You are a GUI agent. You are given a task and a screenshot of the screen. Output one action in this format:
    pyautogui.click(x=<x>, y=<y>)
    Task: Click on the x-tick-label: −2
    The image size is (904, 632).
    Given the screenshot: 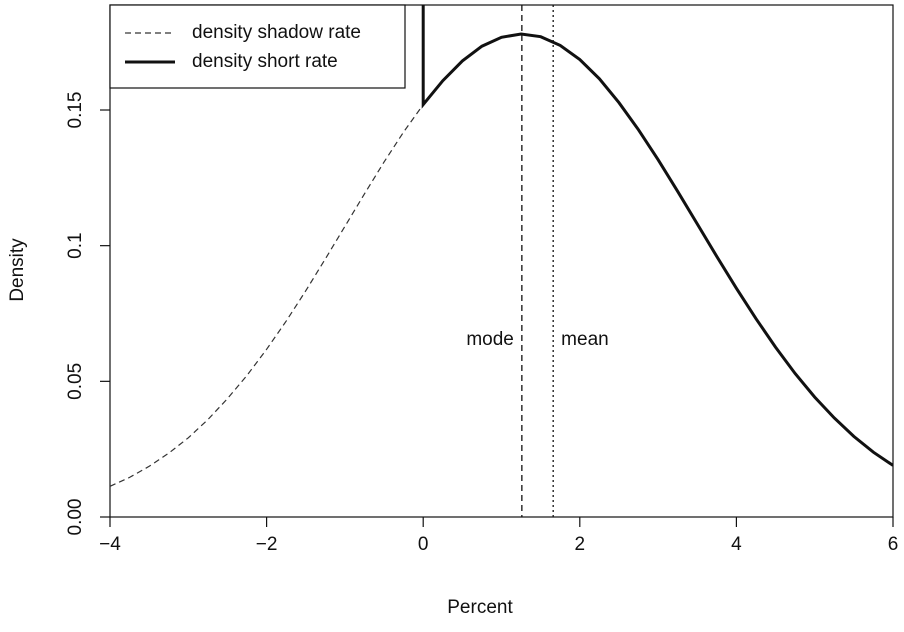 What is the action you would take?
    pyautogui.click(x=267, y=544)
    